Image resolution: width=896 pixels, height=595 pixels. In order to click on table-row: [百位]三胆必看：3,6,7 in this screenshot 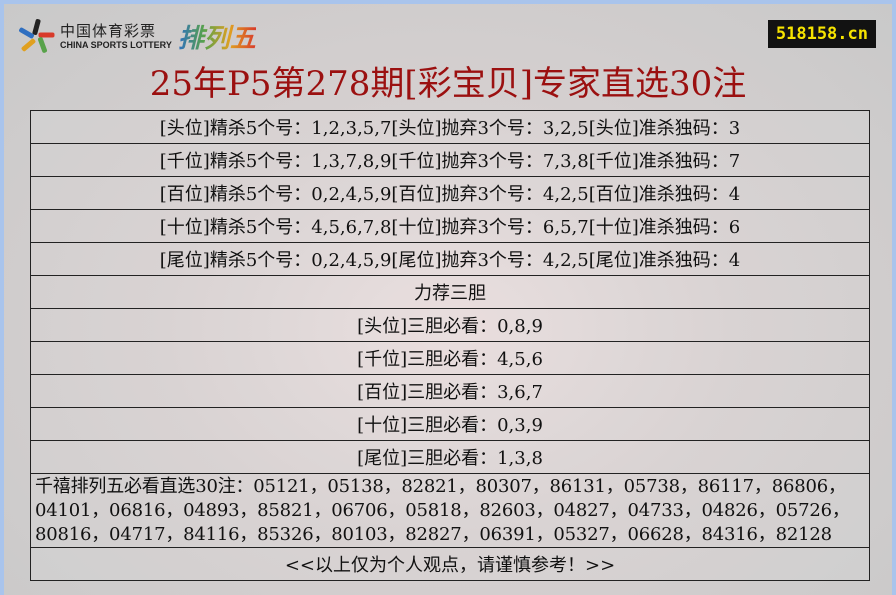, I will do `click(450, 391)`.